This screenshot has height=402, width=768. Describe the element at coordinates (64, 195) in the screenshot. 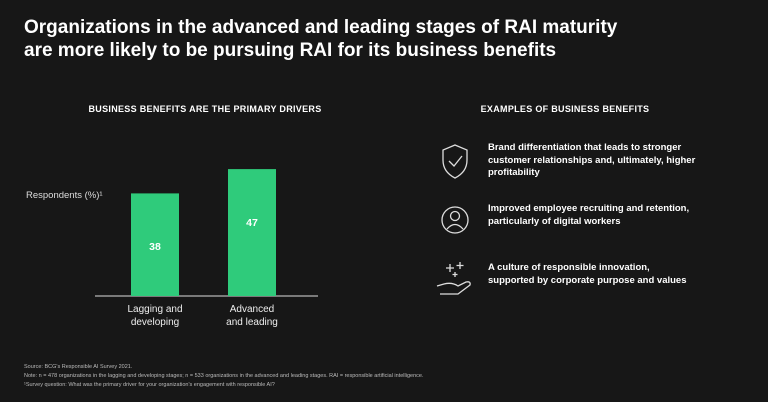

I see `y-label: Respondents (%)¹` at that location.